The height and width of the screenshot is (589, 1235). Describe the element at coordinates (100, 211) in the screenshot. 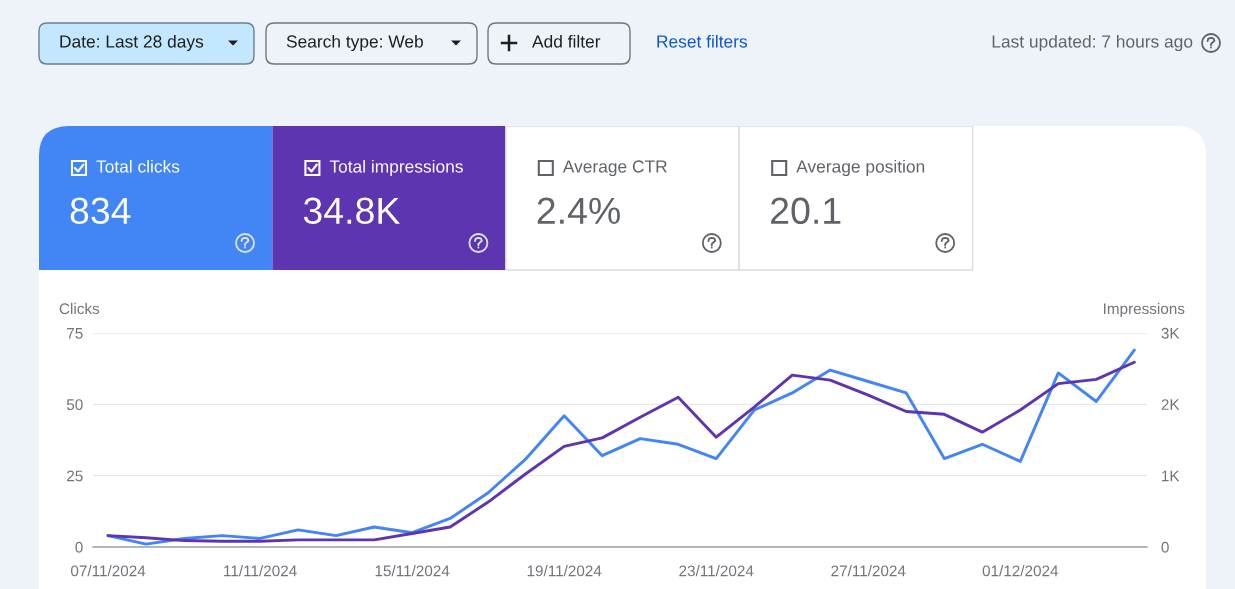

I see `text: 834` at that location.